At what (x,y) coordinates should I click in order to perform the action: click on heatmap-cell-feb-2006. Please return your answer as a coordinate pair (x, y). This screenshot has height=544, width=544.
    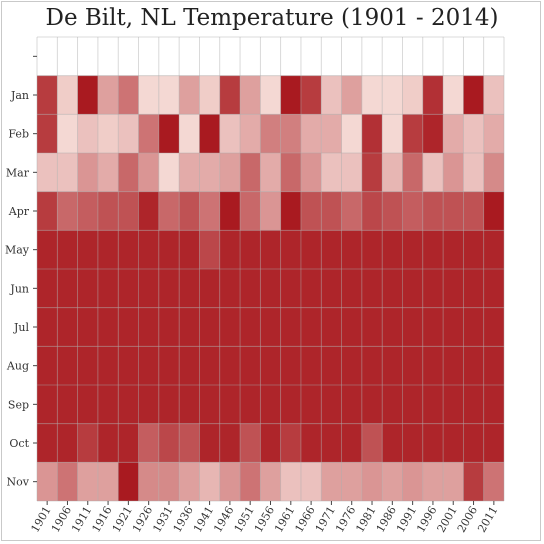
    Looking at the image, I should click on (473, 133).